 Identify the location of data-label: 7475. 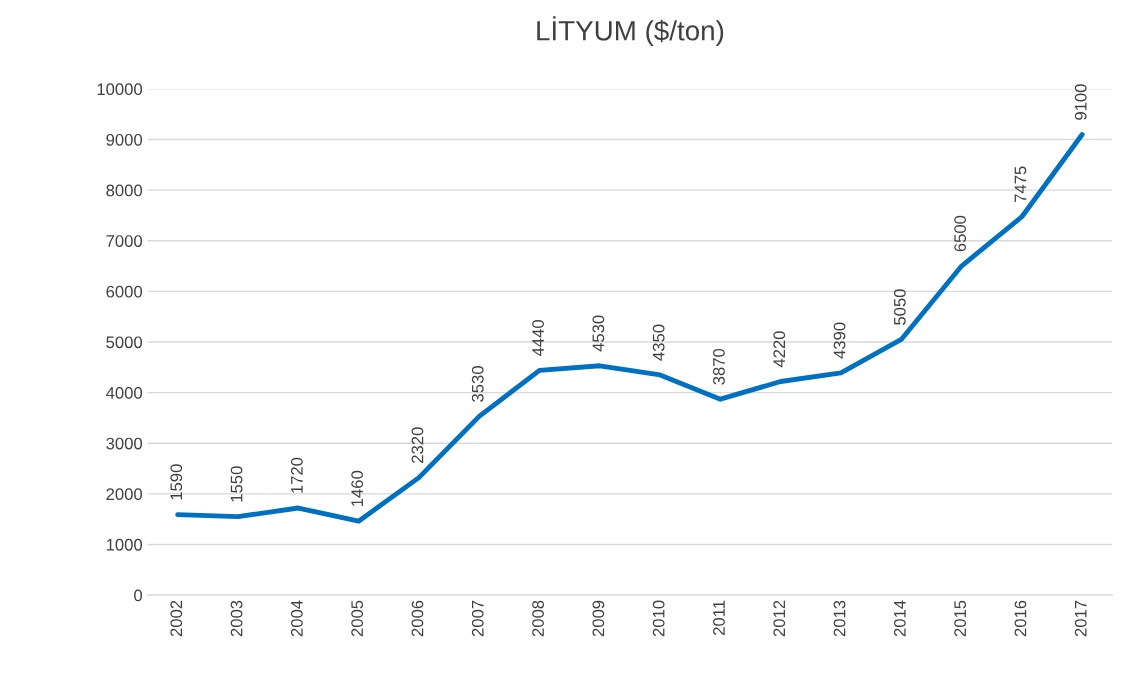
(1020, 184).